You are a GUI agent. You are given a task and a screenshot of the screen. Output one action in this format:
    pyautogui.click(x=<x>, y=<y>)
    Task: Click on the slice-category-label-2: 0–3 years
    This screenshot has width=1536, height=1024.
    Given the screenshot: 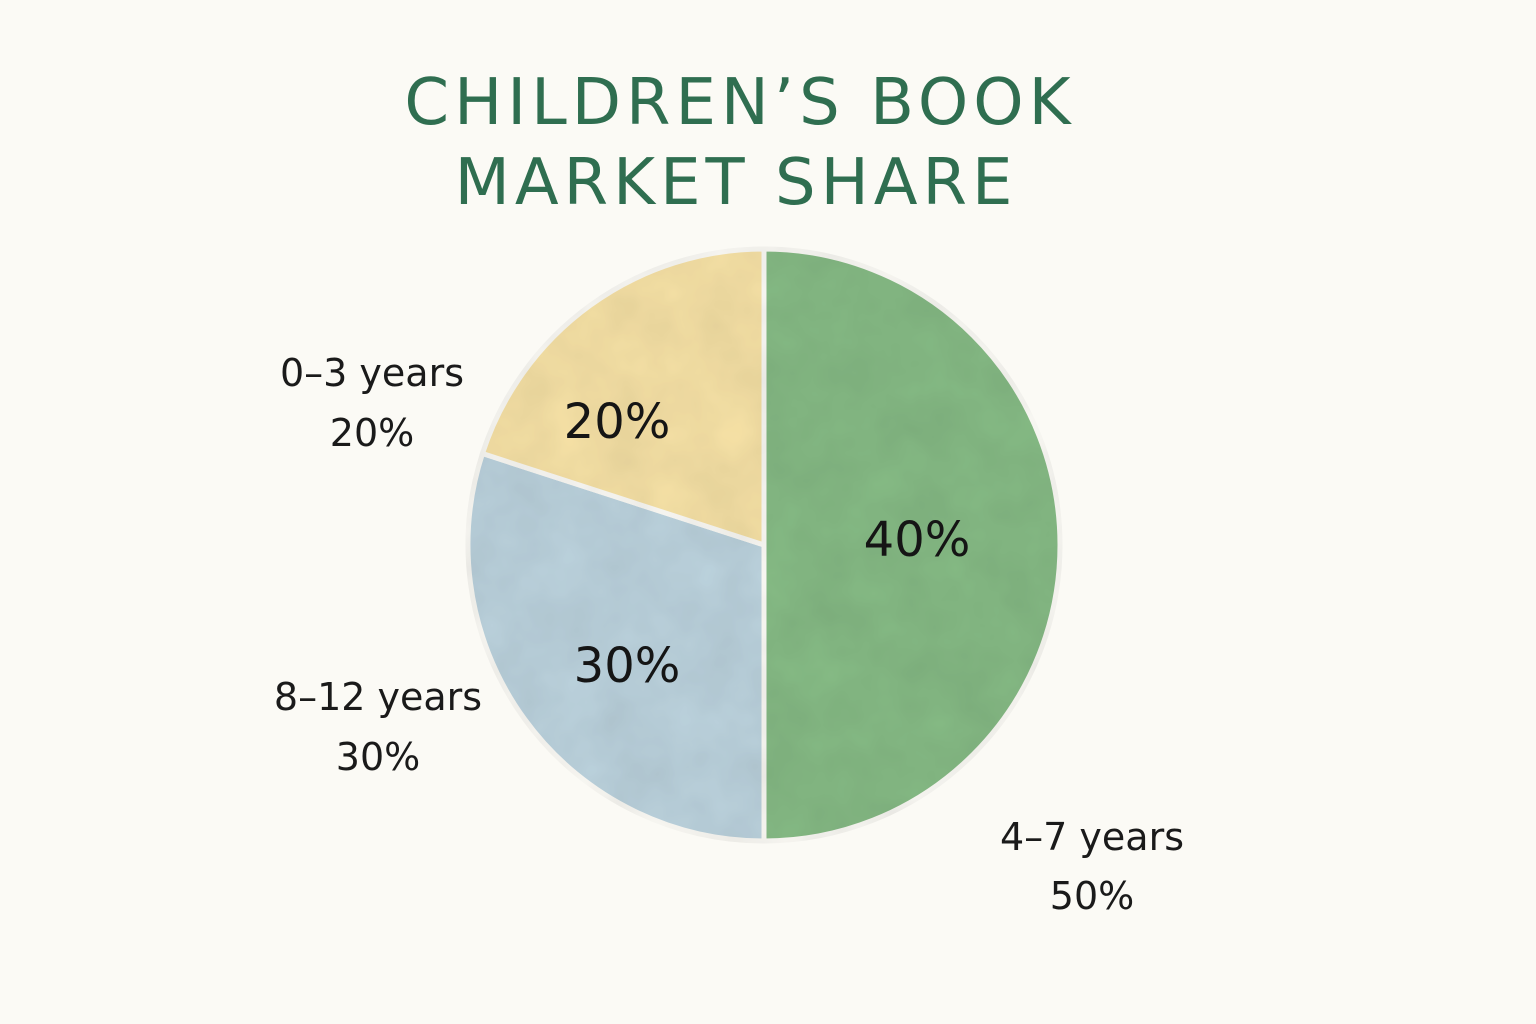 What is the action you would take?
    pyautogui.click(x=372, y=373)
    